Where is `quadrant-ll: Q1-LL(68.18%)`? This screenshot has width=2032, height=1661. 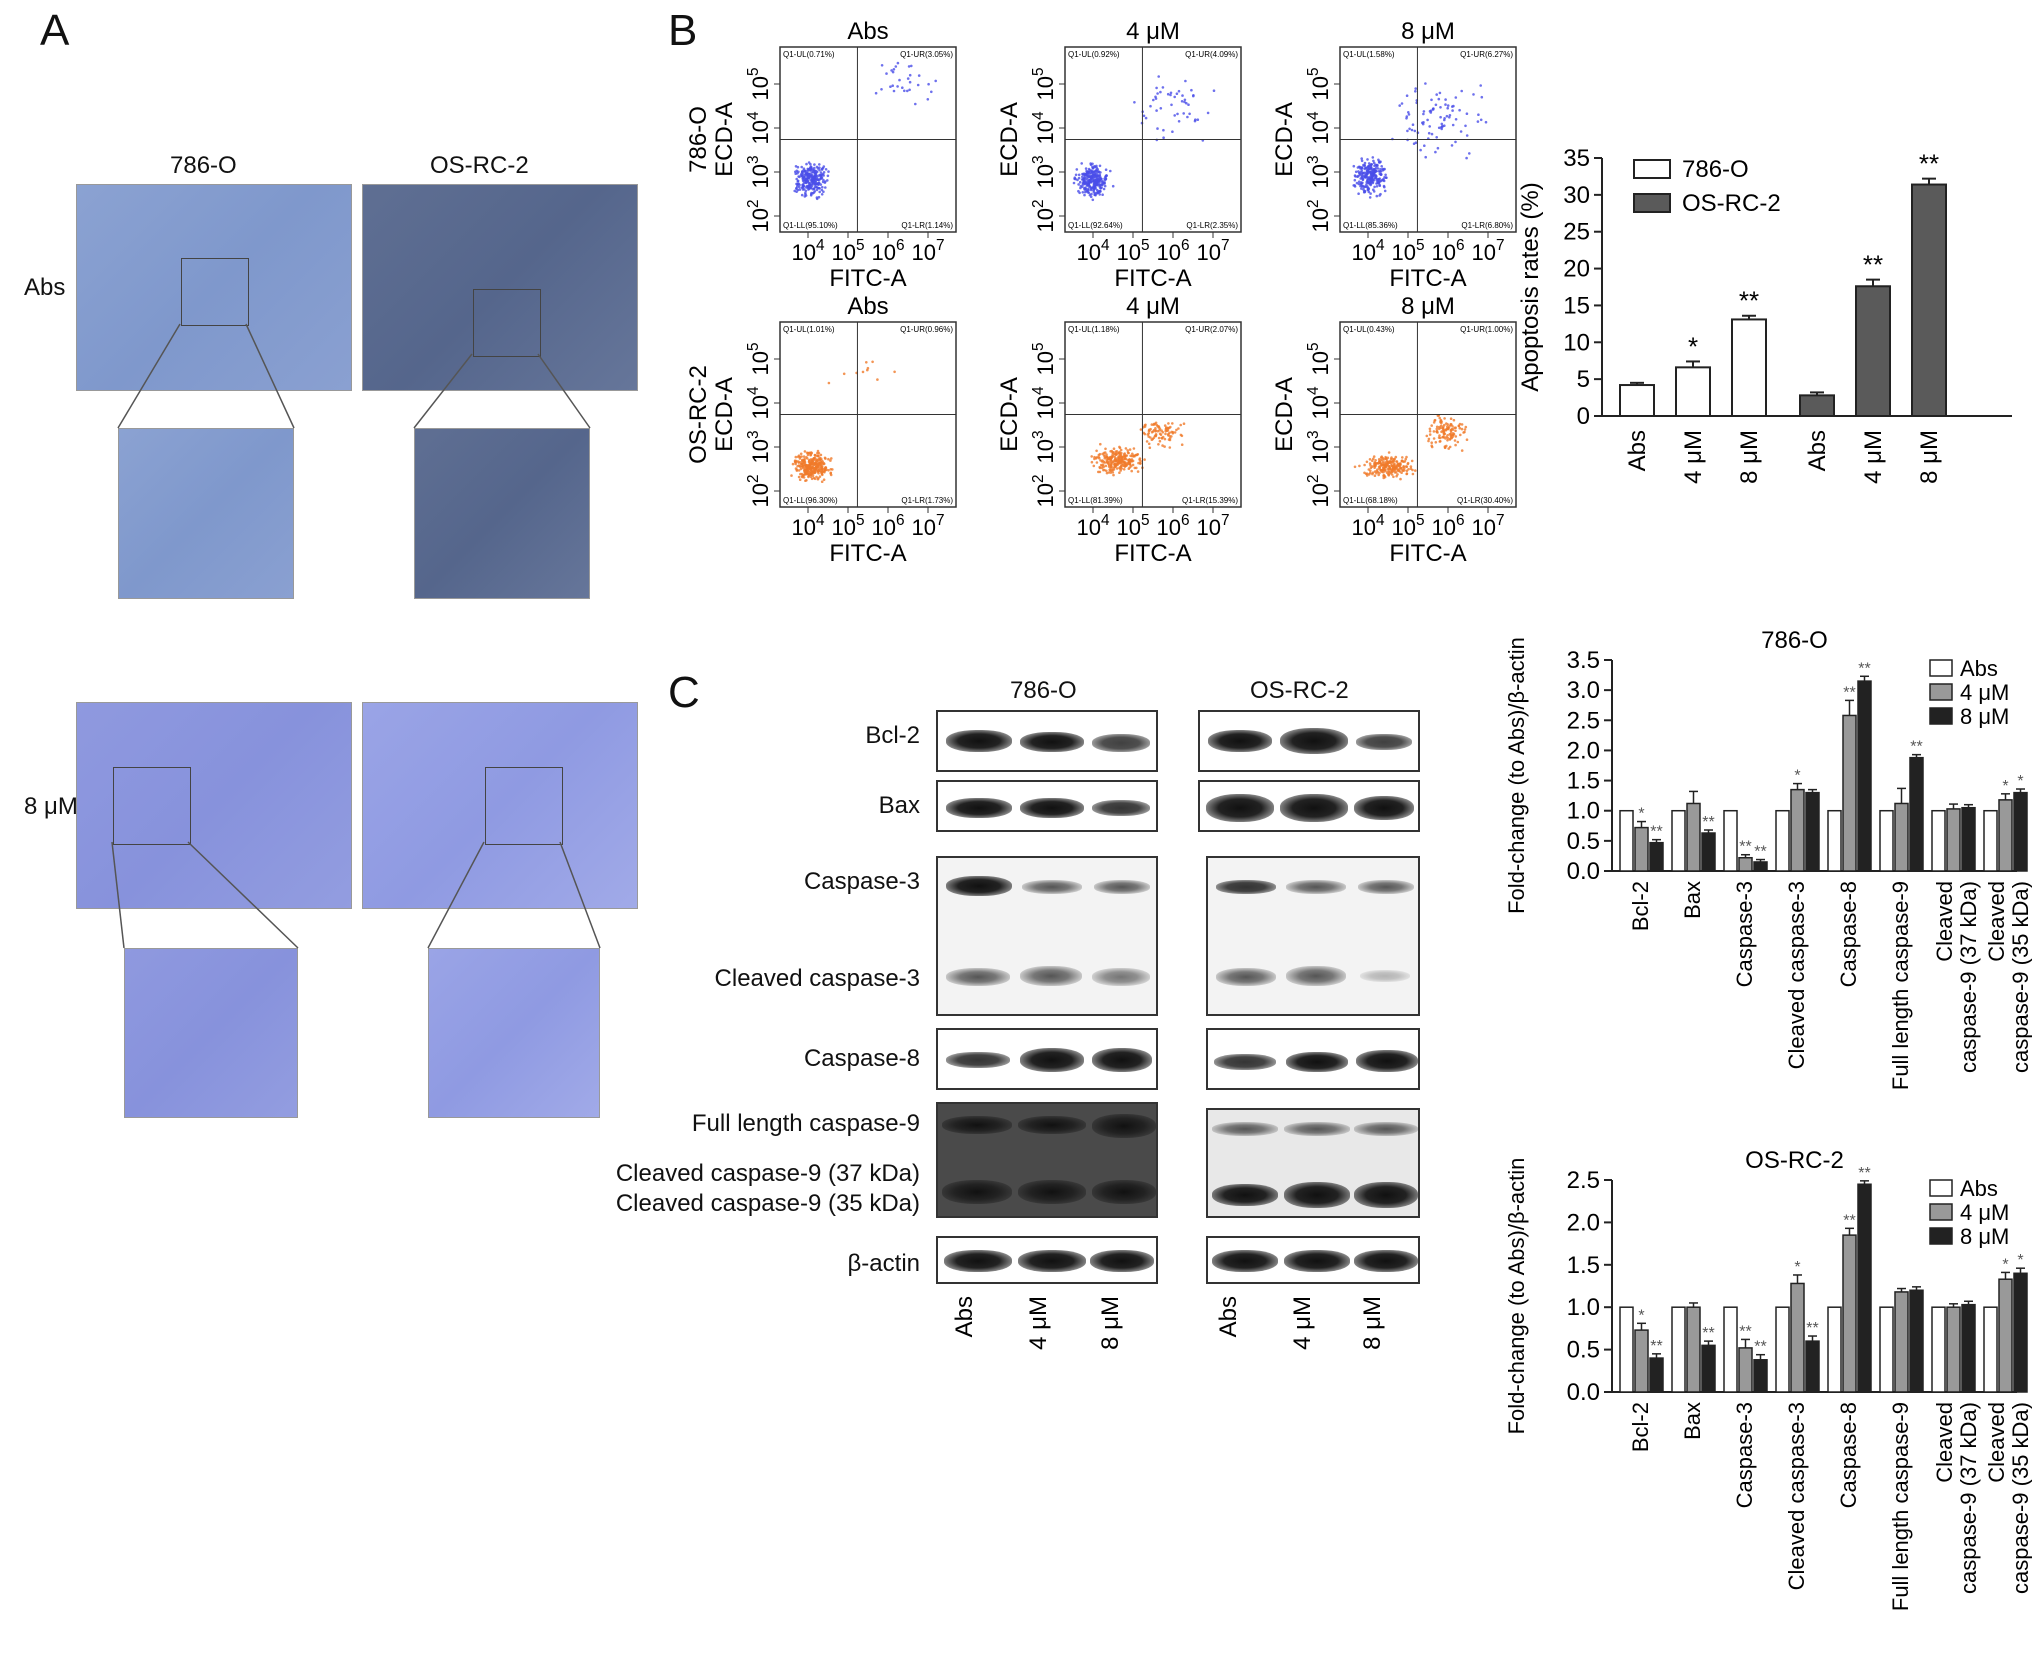
quadrant-ll: Q1-LL(68.18%) is located at coordinates (1370, 500).